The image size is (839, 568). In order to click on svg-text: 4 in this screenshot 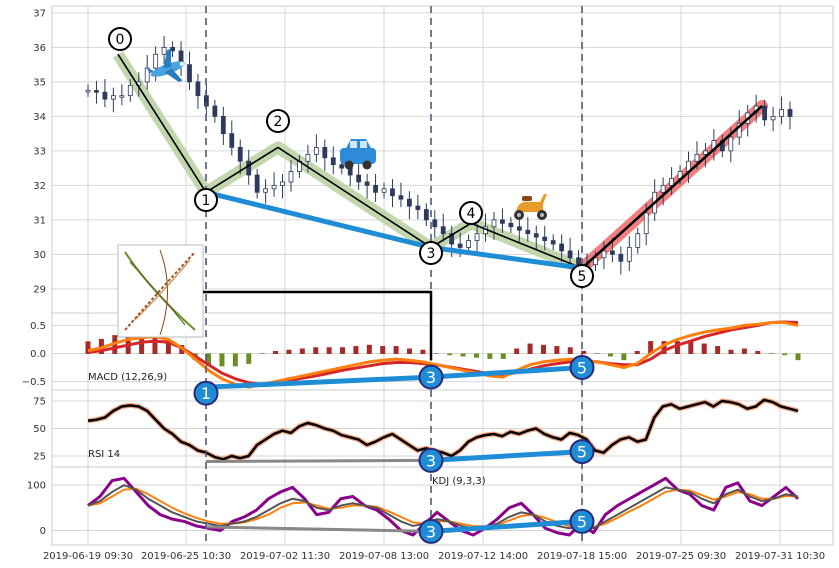, I will do `click(471, 214)`.